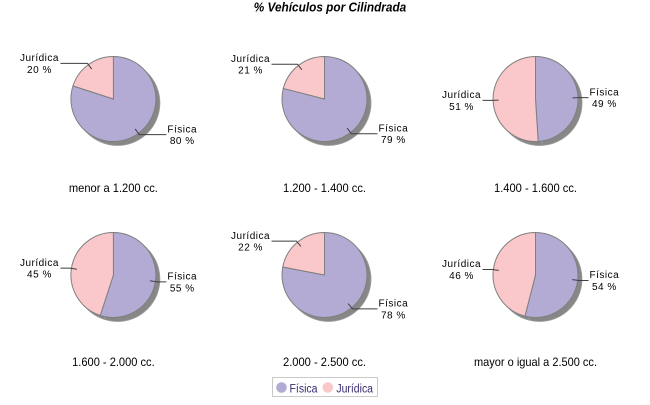 This screenshot has width=650, height=405. I want to click on svg-text: 1.400 - 1.600 cc., so click(535, 188).